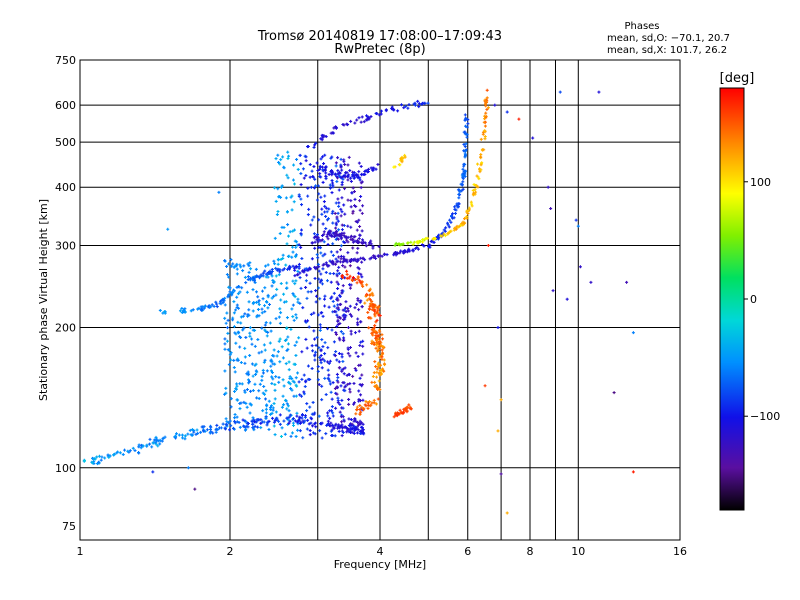  I want to click on colorbar-tick-label: 0, so click(753, 299).